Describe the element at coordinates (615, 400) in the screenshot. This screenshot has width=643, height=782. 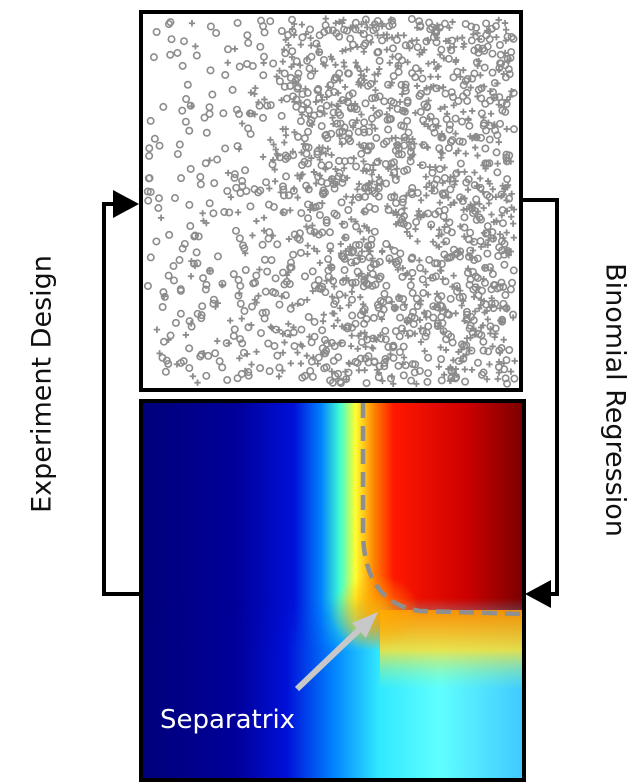
I see `binomial-regression-label: Binomial Regression` at that location.